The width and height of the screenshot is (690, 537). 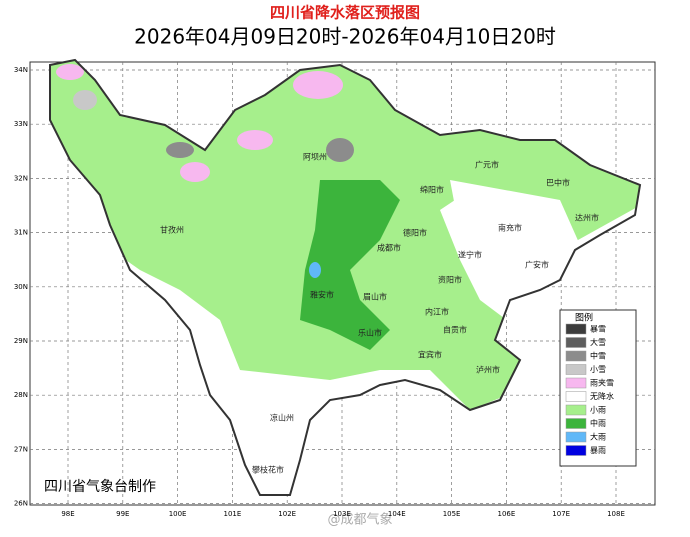 I want to click on lat-label: 30N, so click(x=21, y=287).